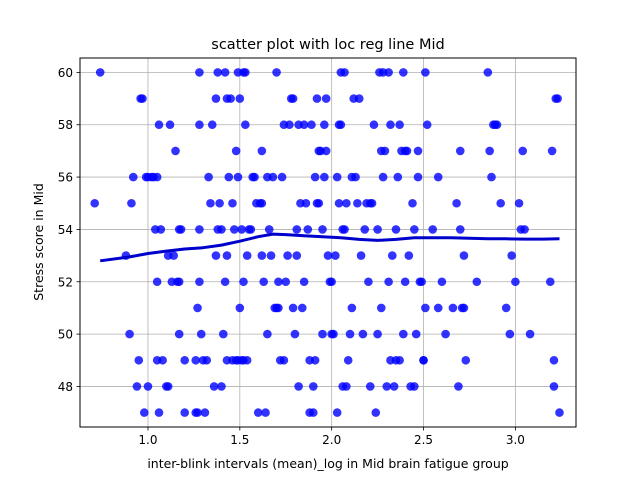  Describe the element at coordinates (65, 73) in the screenshot. I see `y-tick-label: 60` at that location.